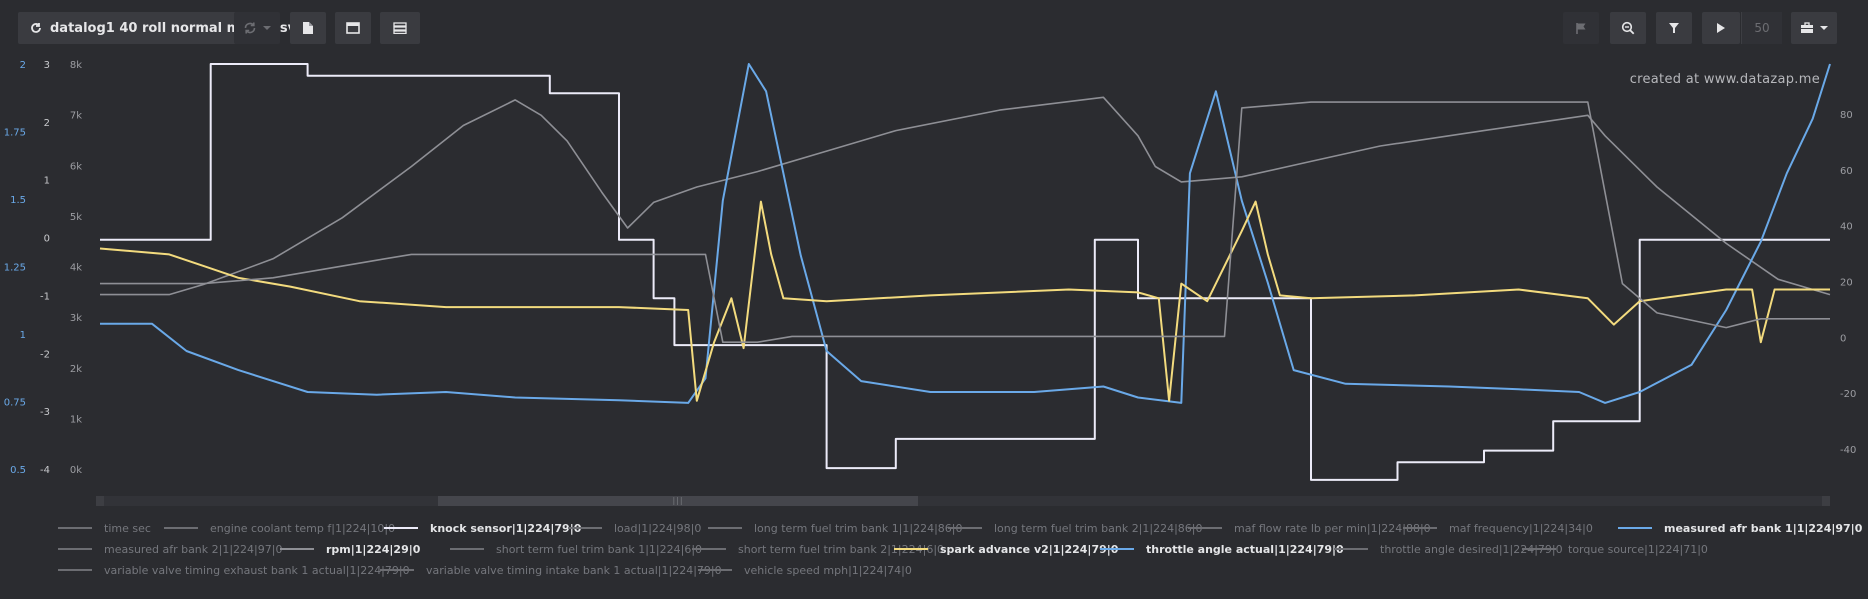 Image resolution: width=1868 pixels, height=599 pixels. I want to click on axis-tick-label: -3, so click(45, 412).